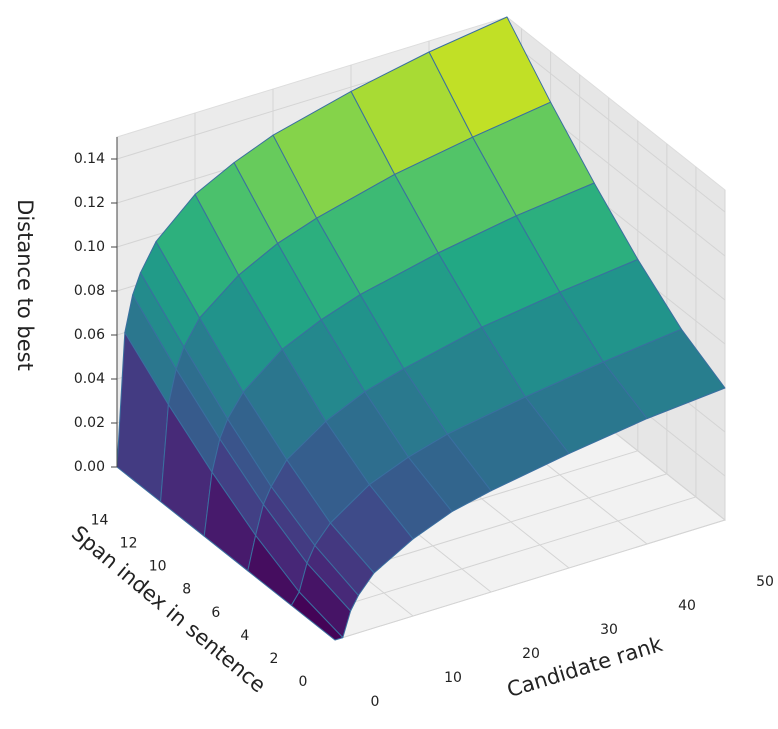 The image size is (778, 729). Describe the element at coordinates (609, 630) in the screenshot. I see `x-tick-label: 30` at that location.